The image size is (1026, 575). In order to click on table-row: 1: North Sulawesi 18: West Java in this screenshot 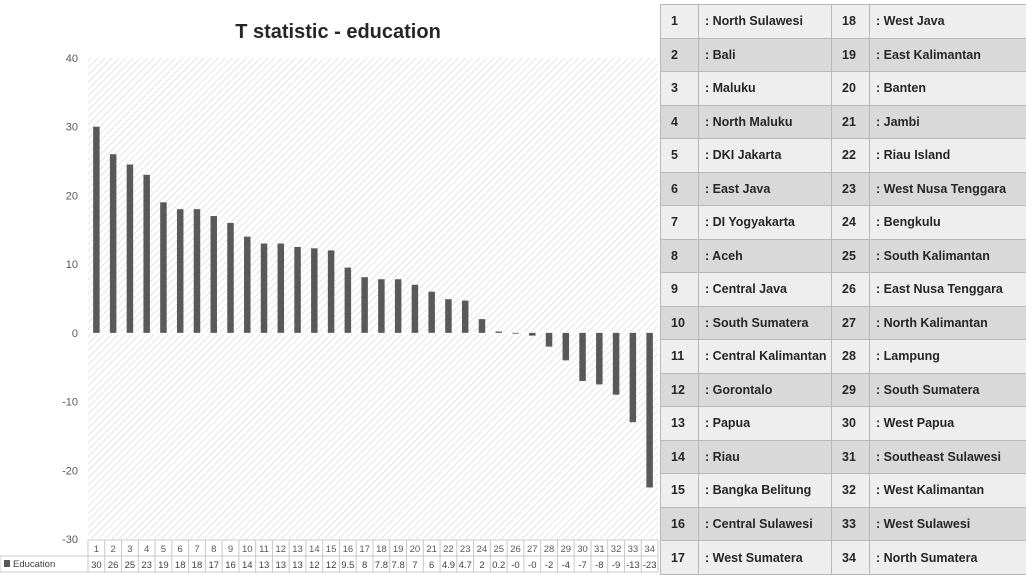, I will do `click(843, 21)`.